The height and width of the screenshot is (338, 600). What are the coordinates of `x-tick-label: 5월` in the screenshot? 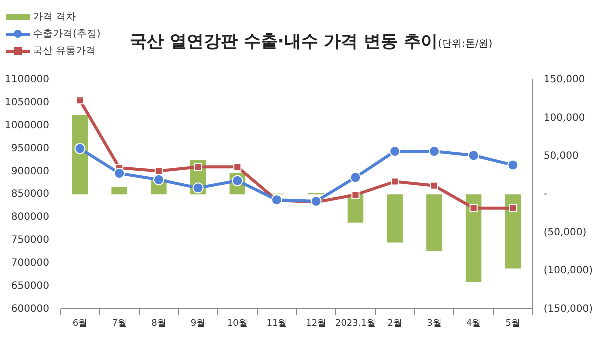 It's located at (513, 323).